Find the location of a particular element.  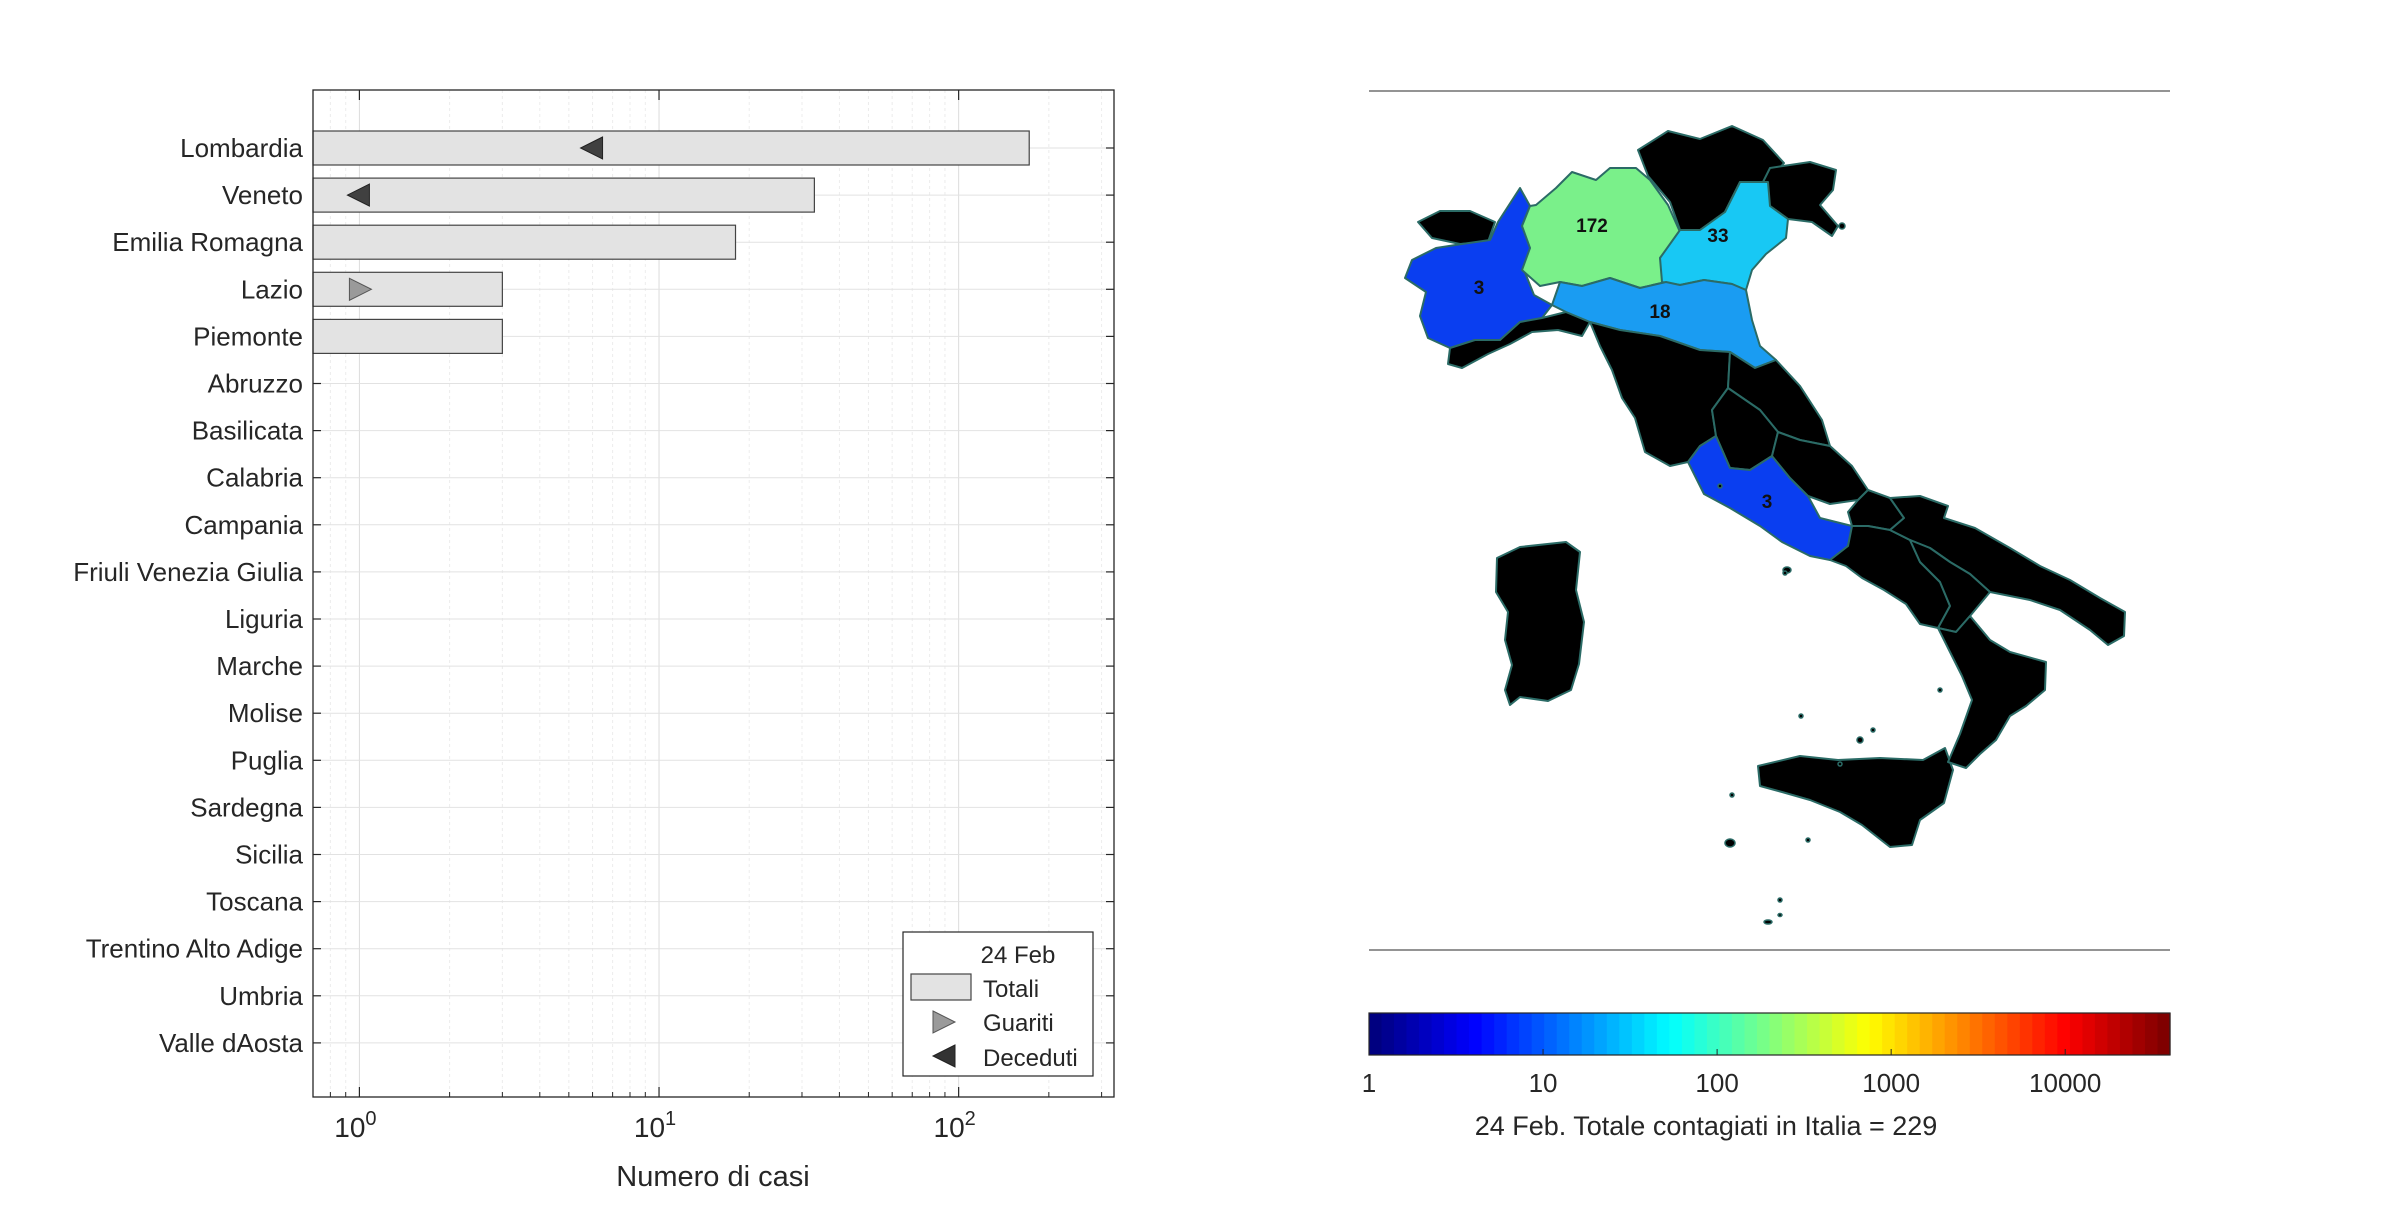

legend-marker-guariti is located at coordinates (944, 1022).